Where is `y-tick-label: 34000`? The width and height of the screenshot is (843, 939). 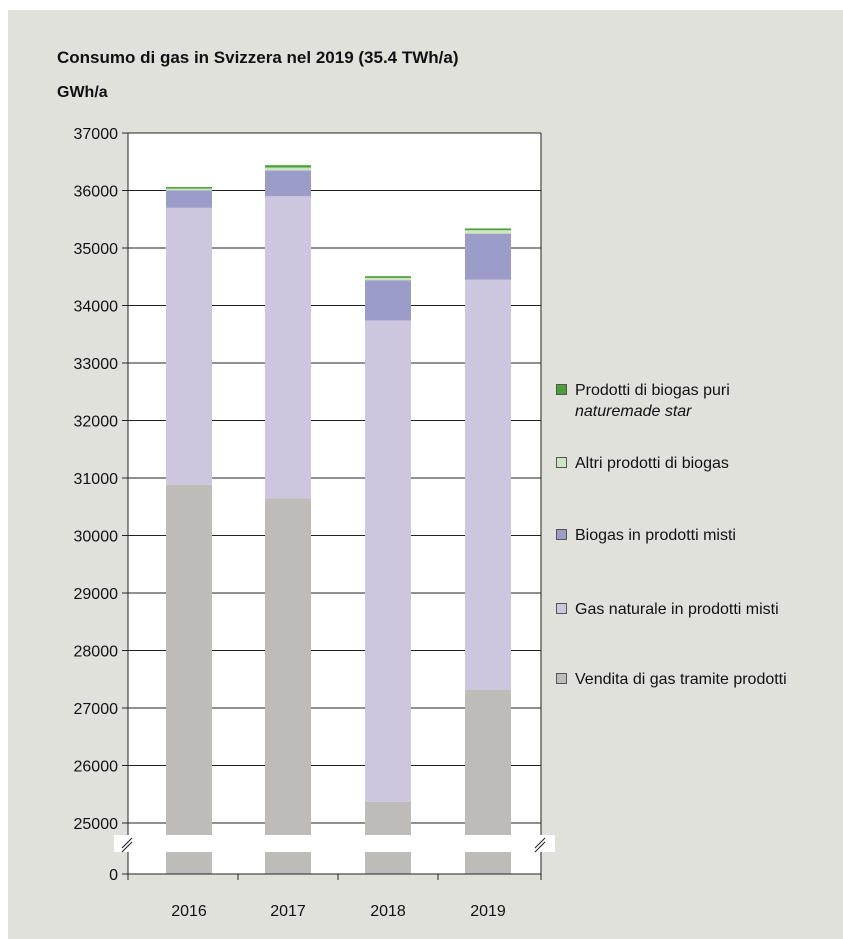 y-tick-label: 34000 is located at coordinates (96, 307).